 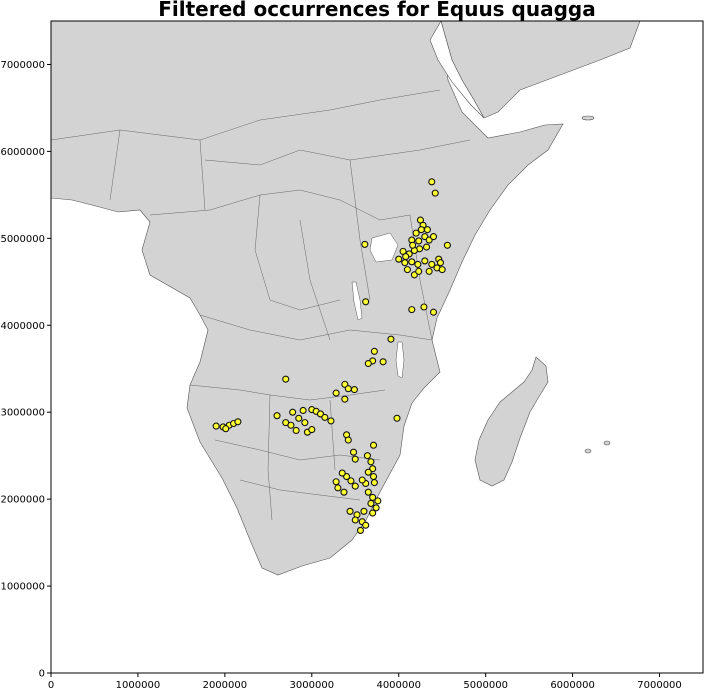 I want to click on y-tick-label: 1000000, so click(x=22, y=587).